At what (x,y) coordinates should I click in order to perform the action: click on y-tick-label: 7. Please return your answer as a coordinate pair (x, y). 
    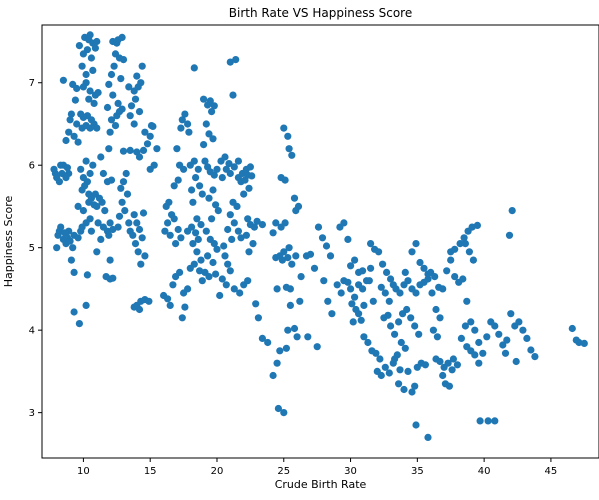
    Looking at the image, I should click on (32, 83).